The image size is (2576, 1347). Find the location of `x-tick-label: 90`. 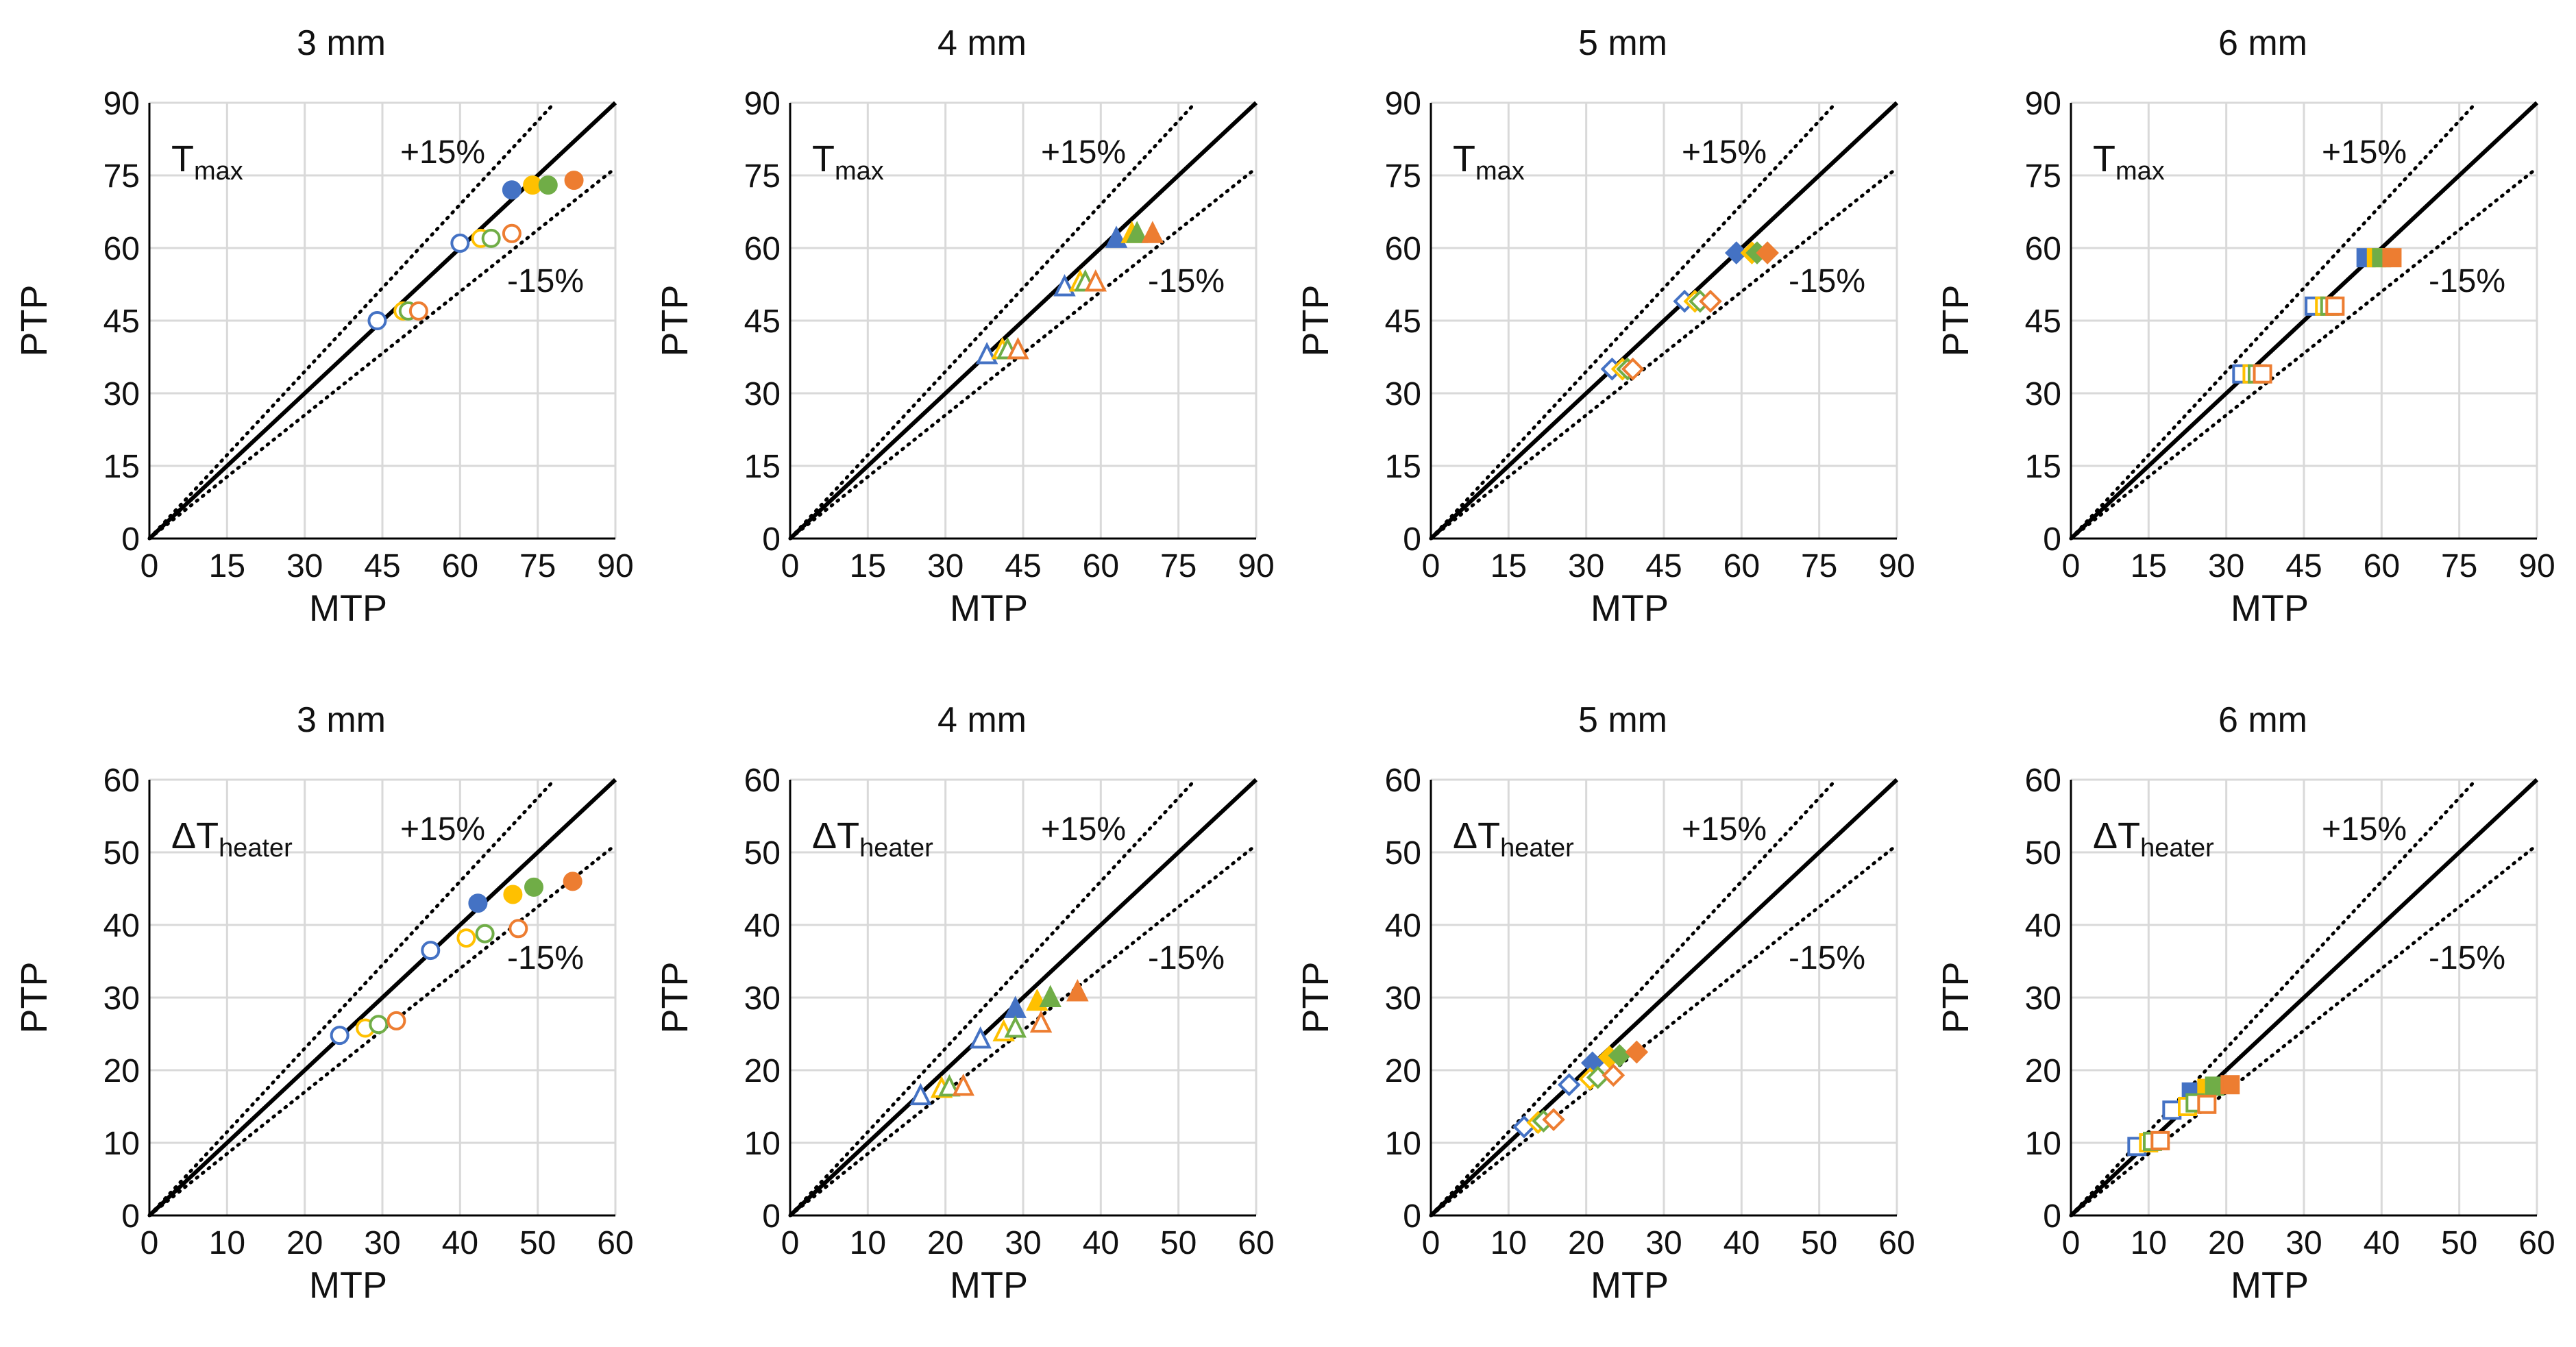

x-tick-label: 90 is located at coordinates (2537, 566).